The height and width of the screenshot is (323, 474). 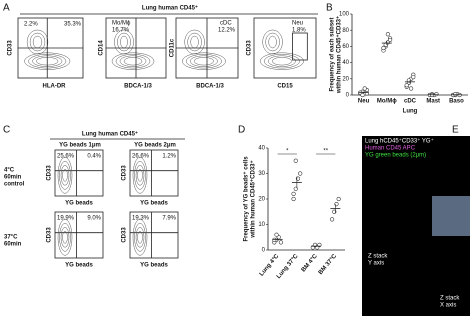 I want to click on x-tick-label: cDC, so click(x=410, y=102).